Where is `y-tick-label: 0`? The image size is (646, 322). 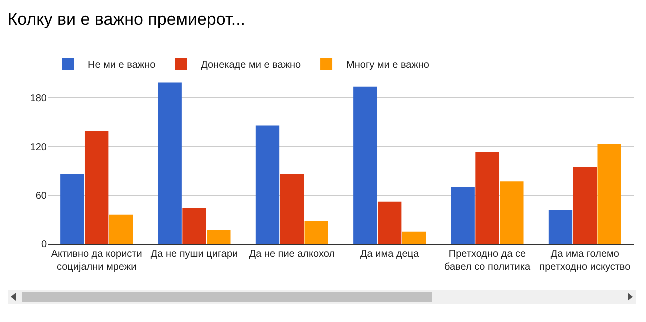 y-tick-label: 0 is located at coordinates (44, 245).